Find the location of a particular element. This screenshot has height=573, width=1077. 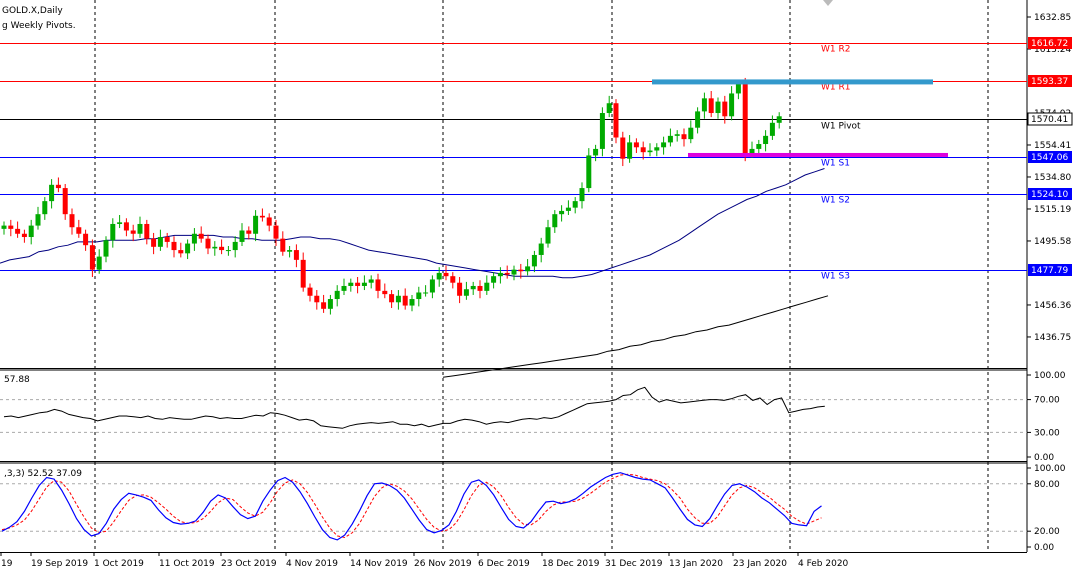

price-tick-label: 1632.85 is located at coordinates (1052, 18).